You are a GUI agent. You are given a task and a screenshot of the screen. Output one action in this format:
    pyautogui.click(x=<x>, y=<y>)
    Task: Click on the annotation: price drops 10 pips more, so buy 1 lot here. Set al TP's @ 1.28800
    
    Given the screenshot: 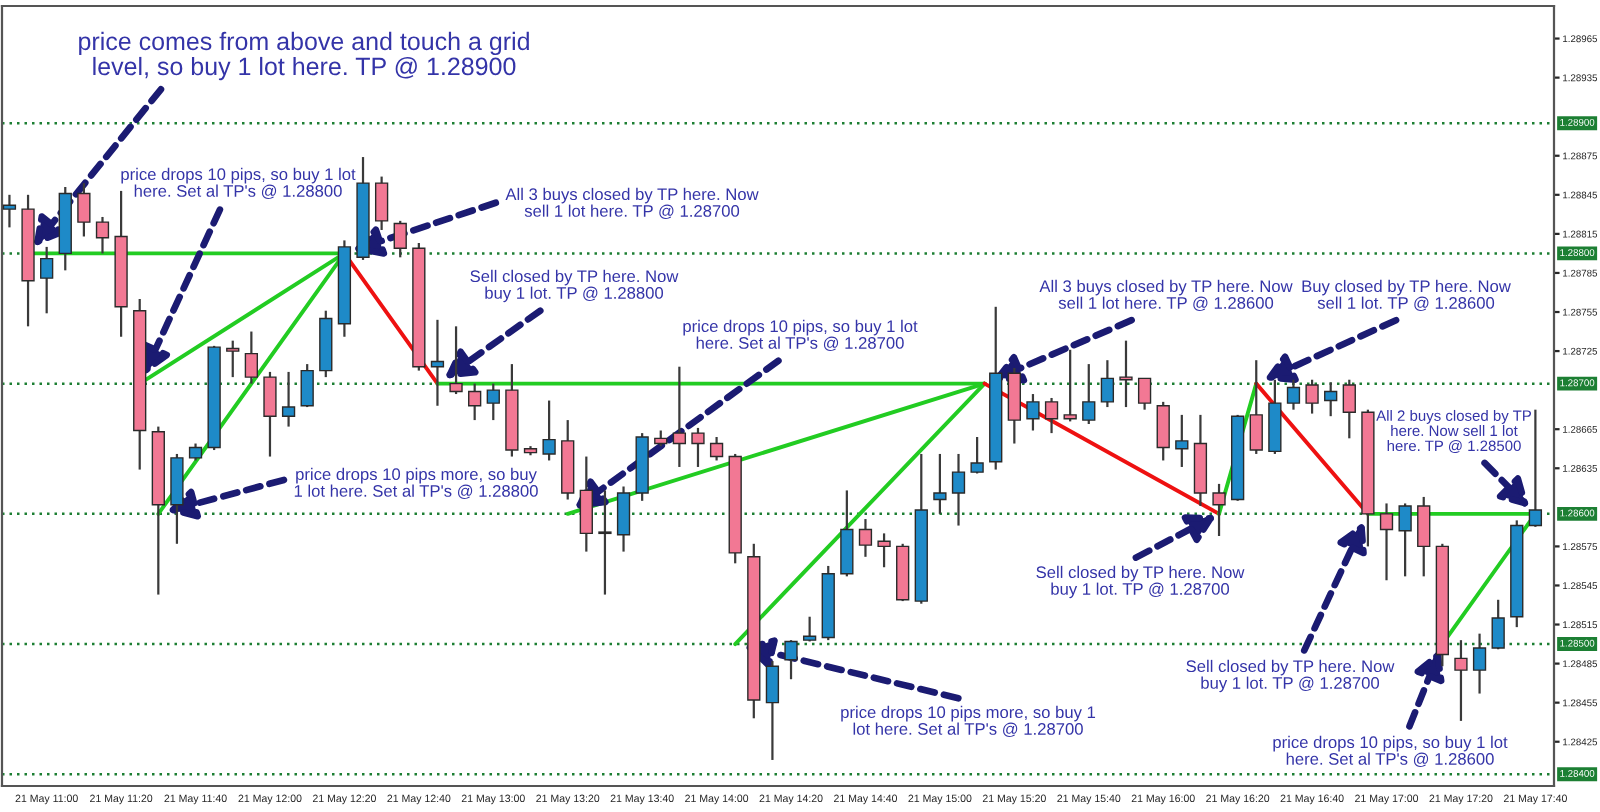 What is the action you would take?
    pyautogui.click(x=416, y=483)
    